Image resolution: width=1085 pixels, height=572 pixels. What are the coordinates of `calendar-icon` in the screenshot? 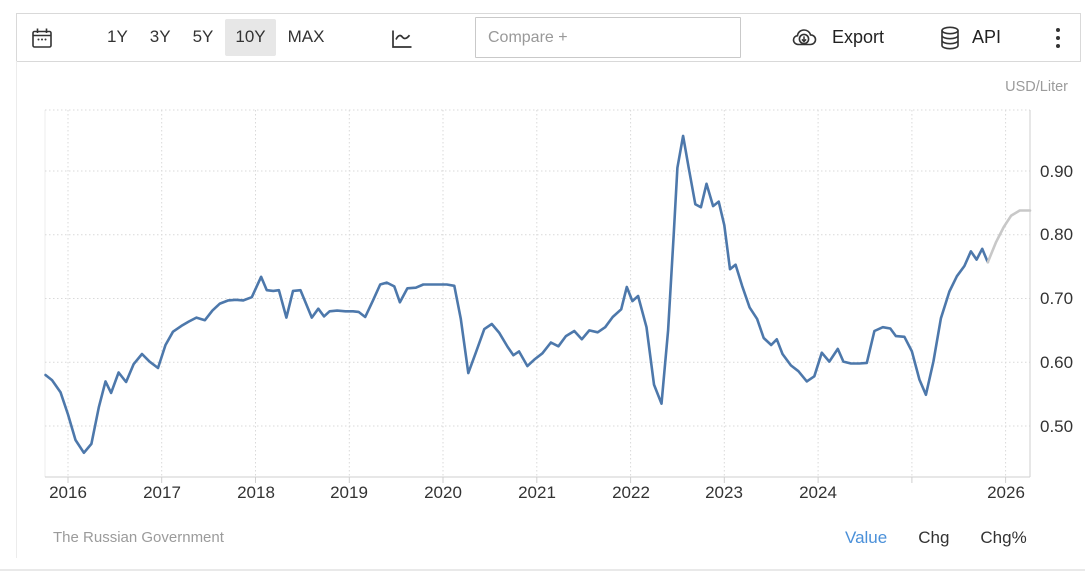 It's located at (42, 38).